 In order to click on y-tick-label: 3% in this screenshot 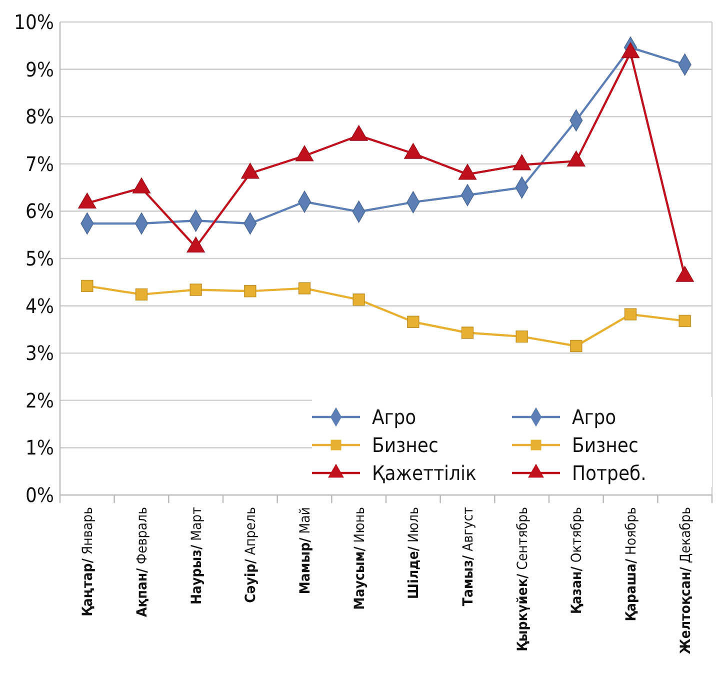, I will do `click(39, 353)`.